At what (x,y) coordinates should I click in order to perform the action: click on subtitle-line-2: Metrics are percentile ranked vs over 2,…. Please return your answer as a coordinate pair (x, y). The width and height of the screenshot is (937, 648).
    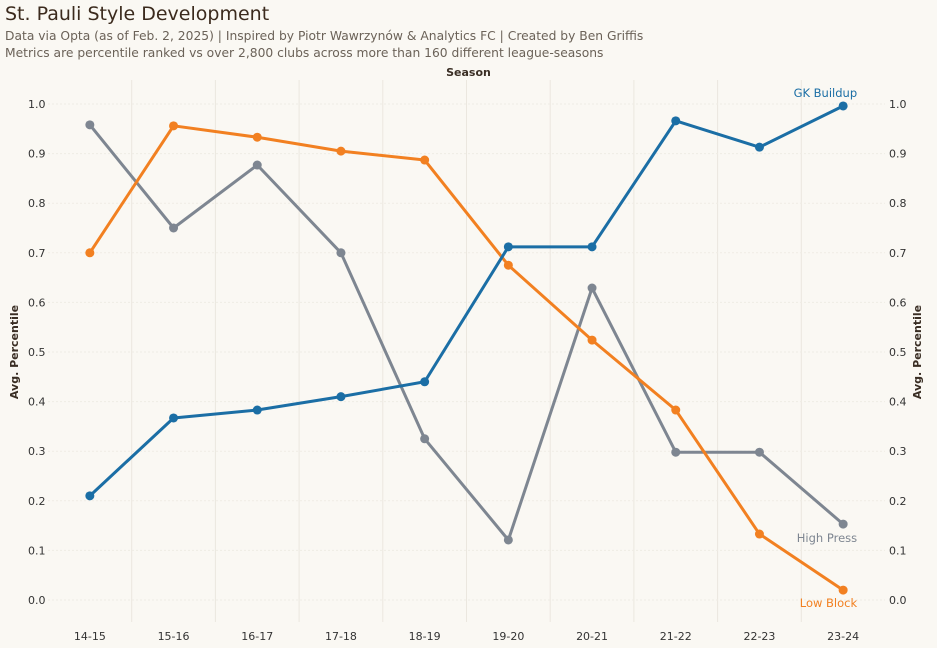
    Looking at the image, I should click on (304, 53).